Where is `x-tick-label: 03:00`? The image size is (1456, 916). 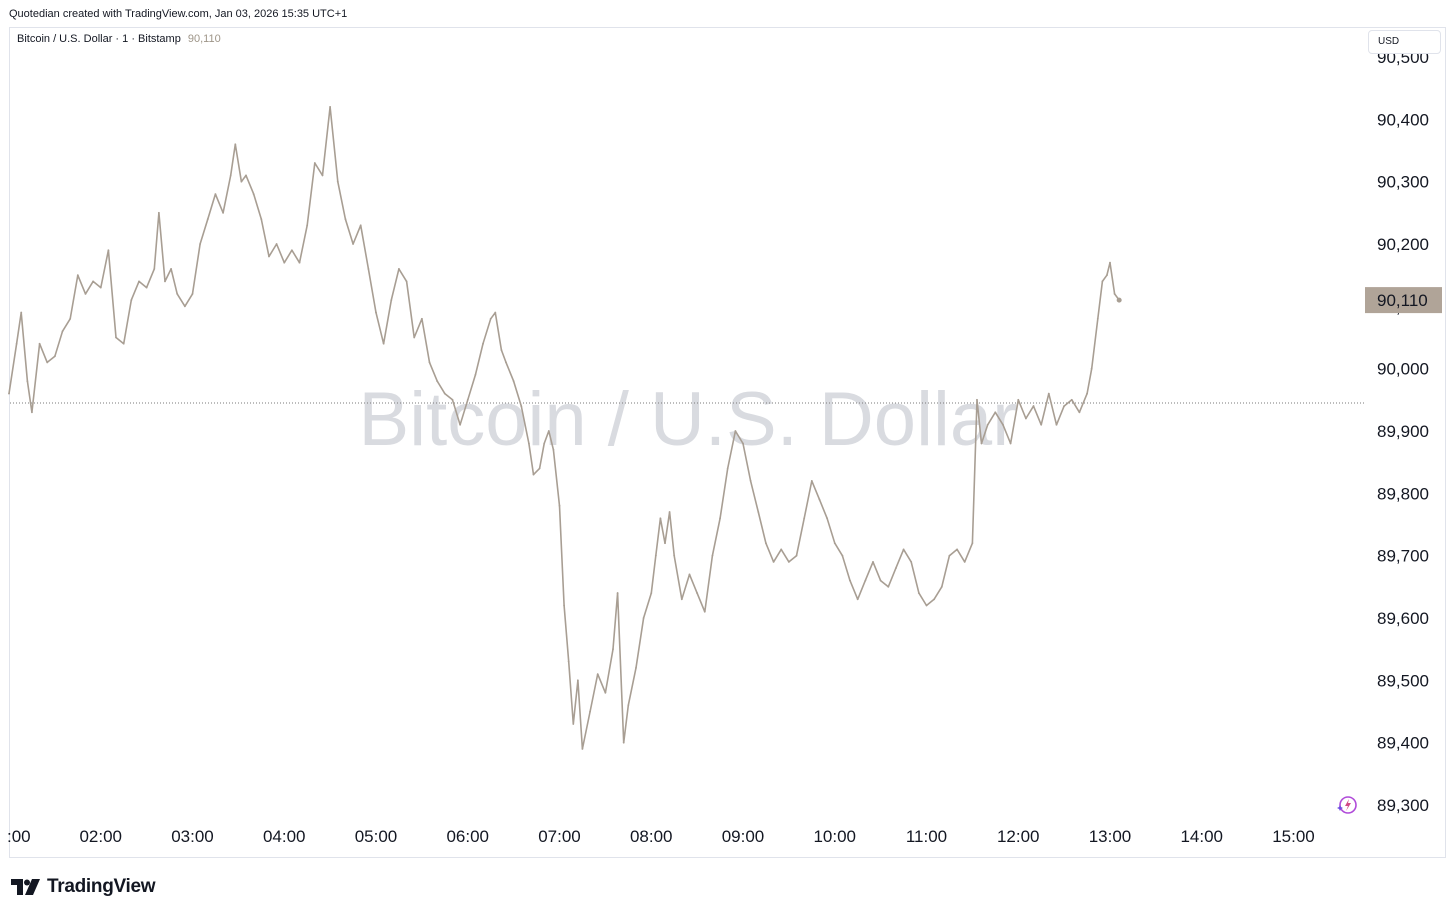 x-tick-label: 03:00 is located at coordinates (192, 836).